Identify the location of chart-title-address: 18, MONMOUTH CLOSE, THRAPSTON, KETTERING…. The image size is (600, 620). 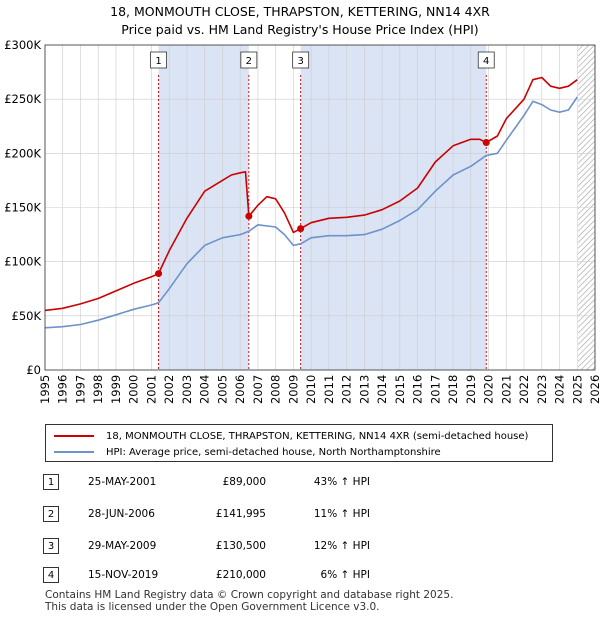
(300, 11).